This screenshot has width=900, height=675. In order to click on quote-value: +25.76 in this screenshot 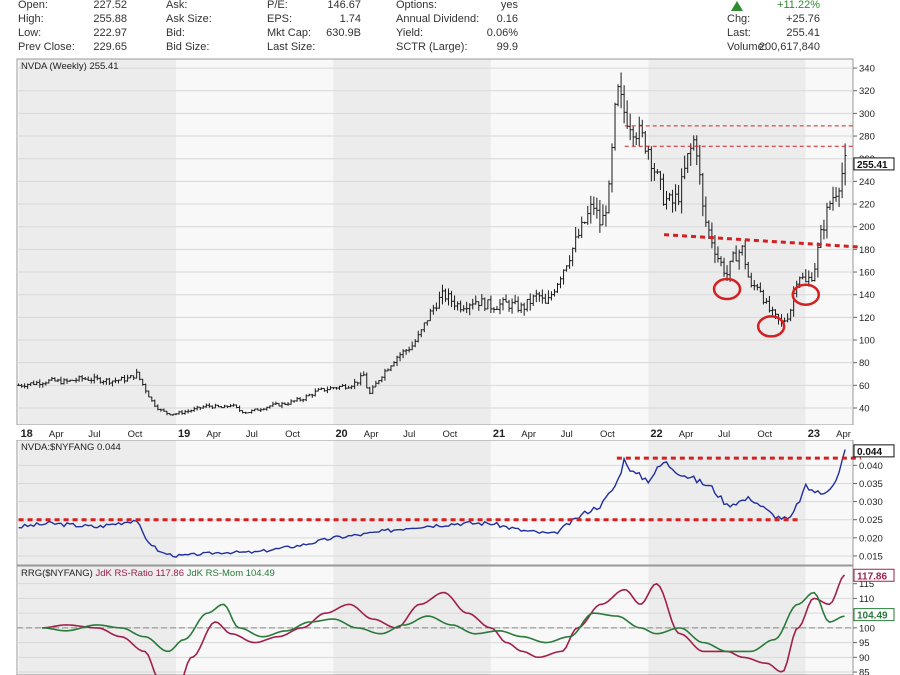, I will do `click(803, 19)`.